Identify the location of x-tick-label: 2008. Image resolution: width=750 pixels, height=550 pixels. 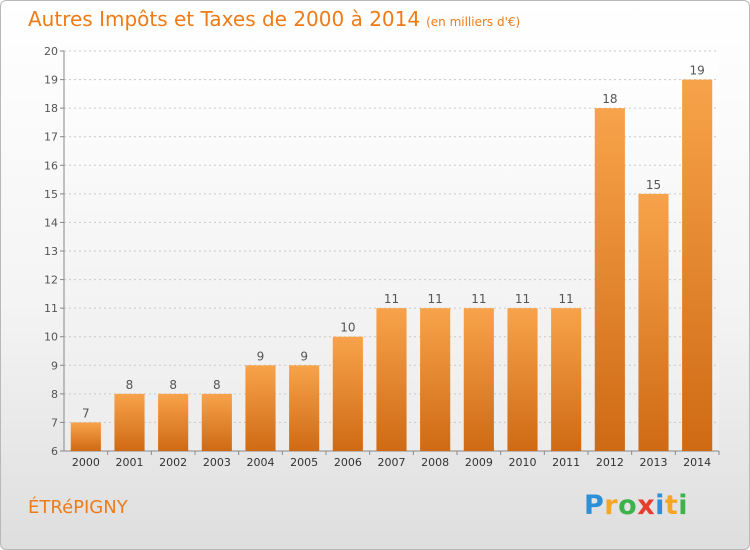
(435, 462).